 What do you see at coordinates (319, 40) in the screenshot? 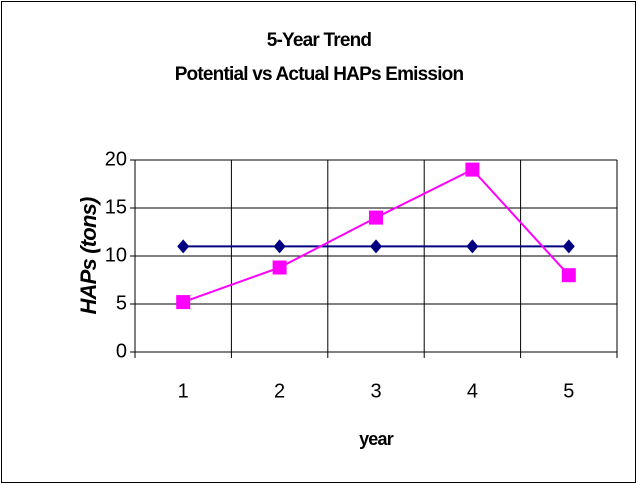
I see `chart-title: 5-Year Trend` at bounding box center [319, 40].